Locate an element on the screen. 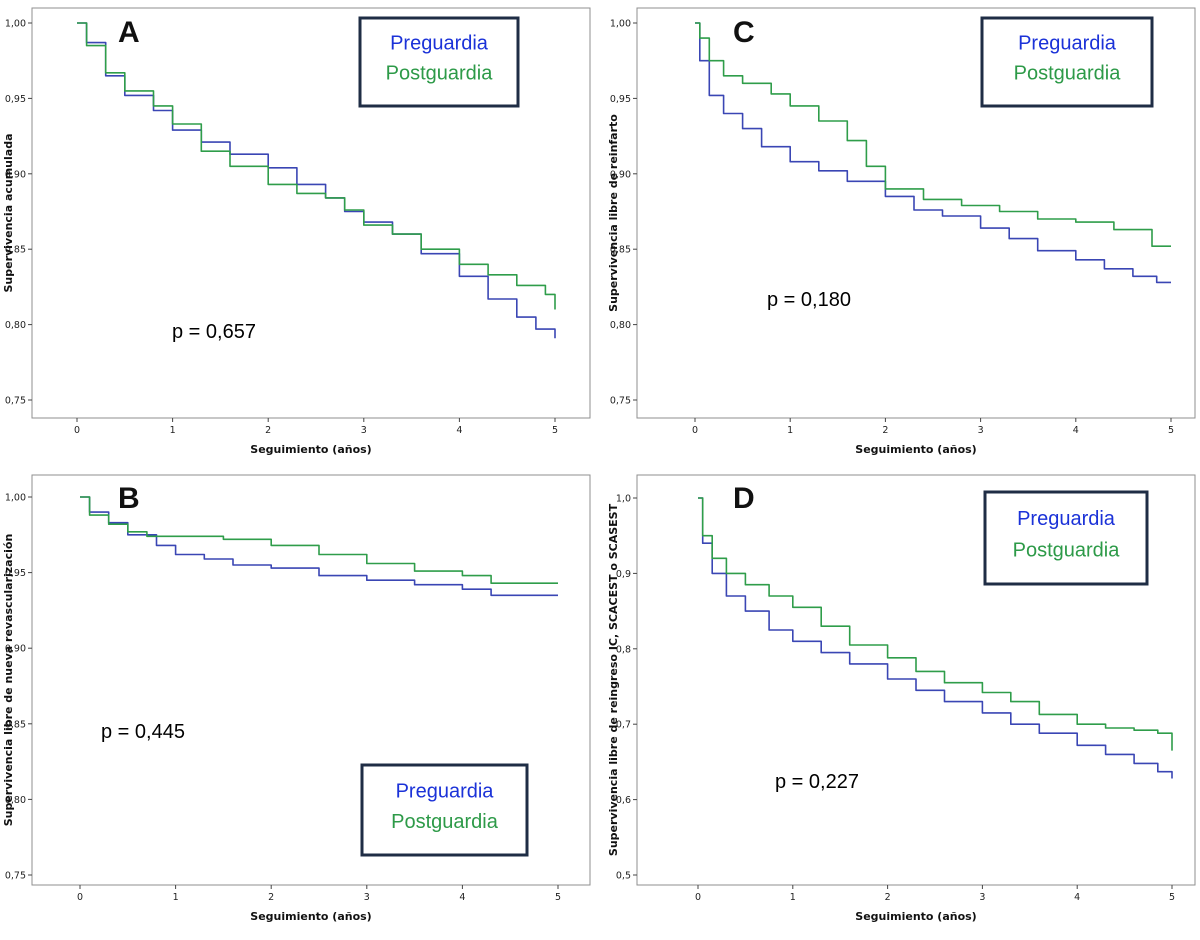 This screenshot has height=940, width=1200. y-tick-label: 1,0 is located at coordinates (623, 499).